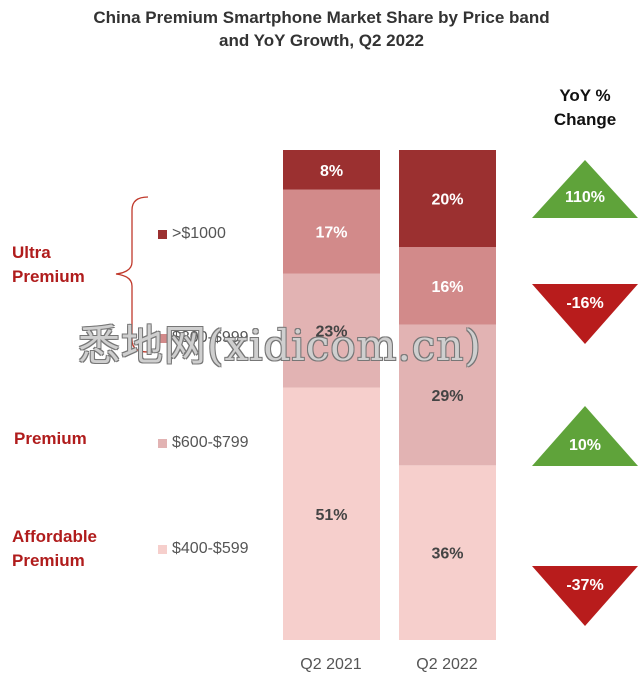 The width and height of the screenshot is (643, 693). What do you see at coordinates (584, 585) in the screenshot?
I see `yoy-label-400-599: -37%` at bounding box center [584, 585].